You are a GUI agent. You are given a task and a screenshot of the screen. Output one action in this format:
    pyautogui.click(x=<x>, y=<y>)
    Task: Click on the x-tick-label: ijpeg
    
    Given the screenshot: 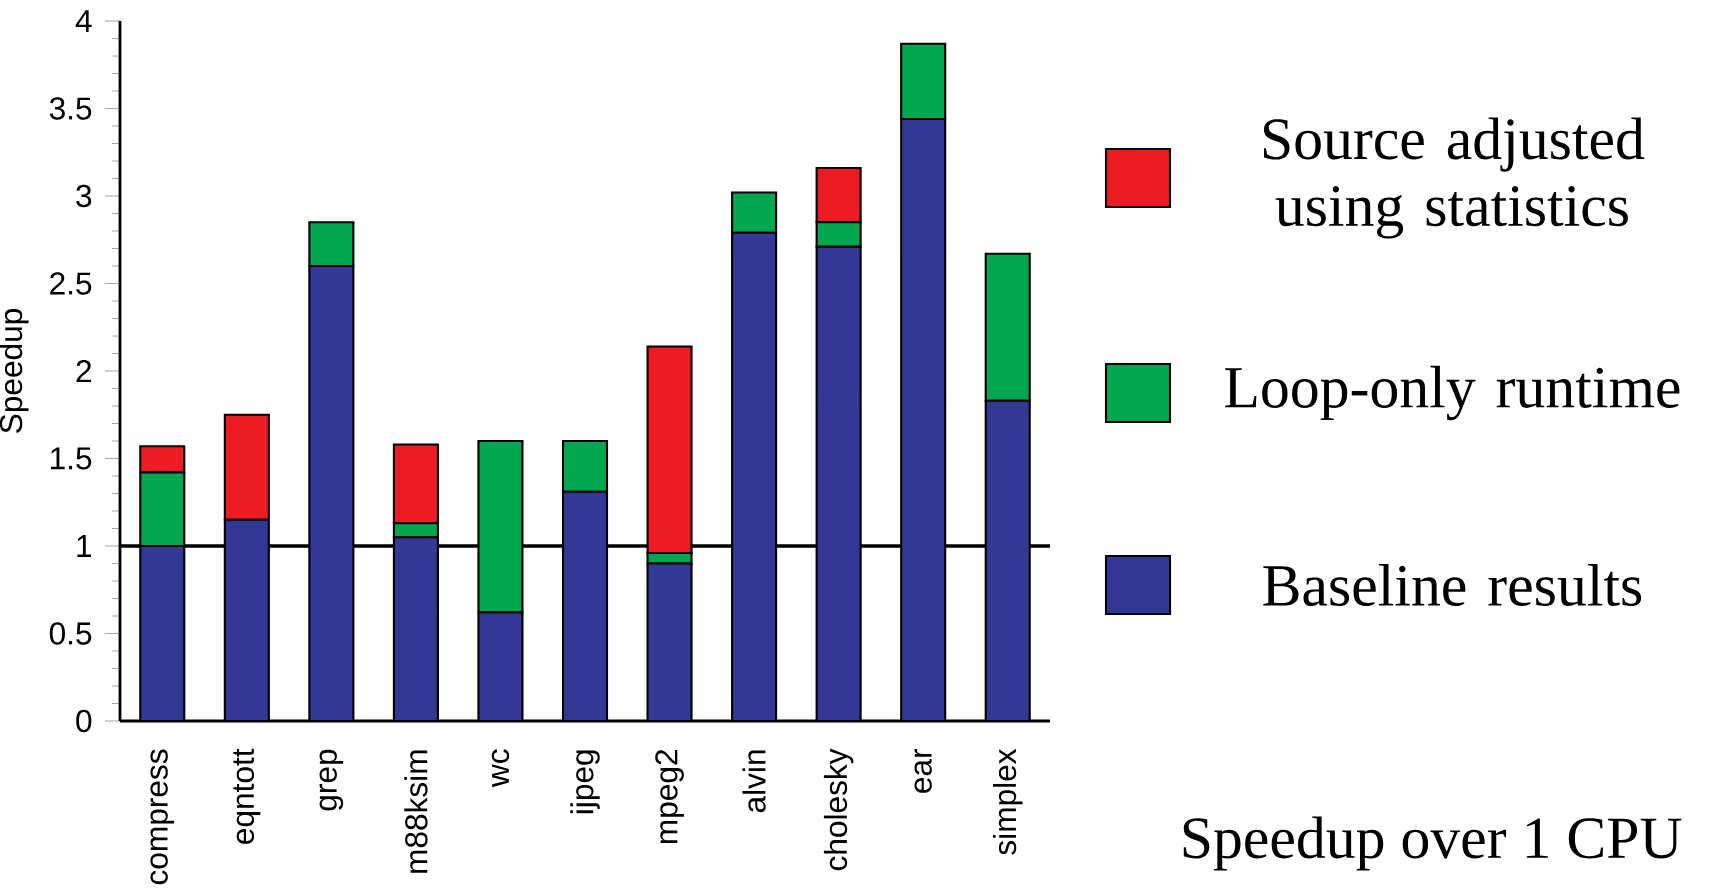 What is the action you would take?
    pyautogui.click(x=585, y=782)
    